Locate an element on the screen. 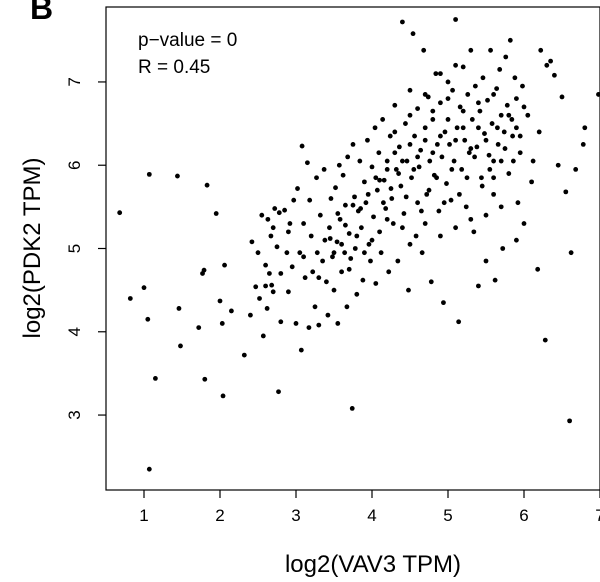 This screenshot has width=600, height=582. y-axis-label: log2(PDK2 TPM) is located at coordinates (32, 248).